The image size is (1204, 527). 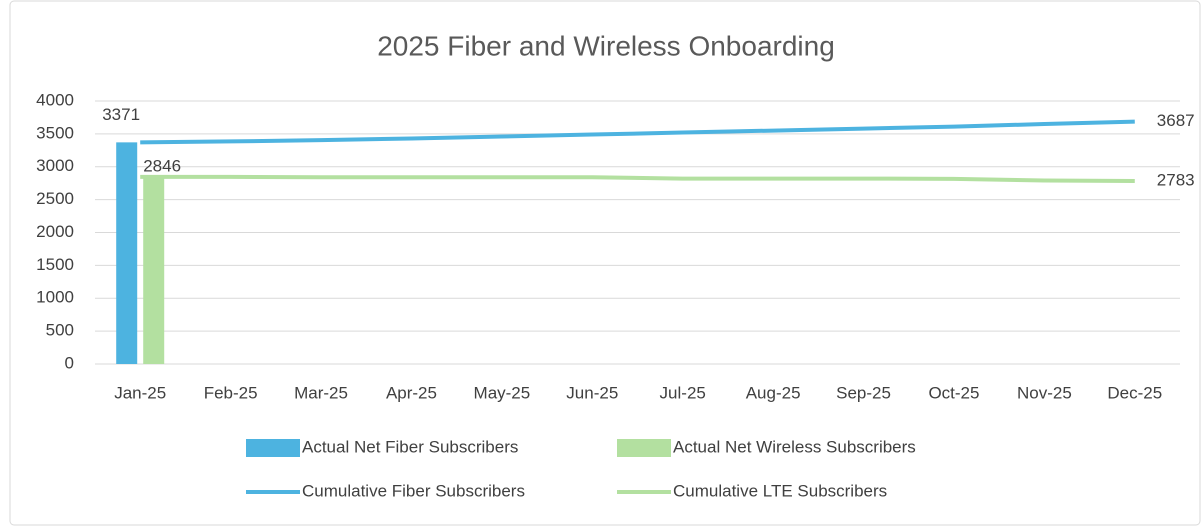 What do you see at coordinates (231, 392) in the screenshot?
I see `x-tick-label: Feb-25` at bounding box center [231, 392].